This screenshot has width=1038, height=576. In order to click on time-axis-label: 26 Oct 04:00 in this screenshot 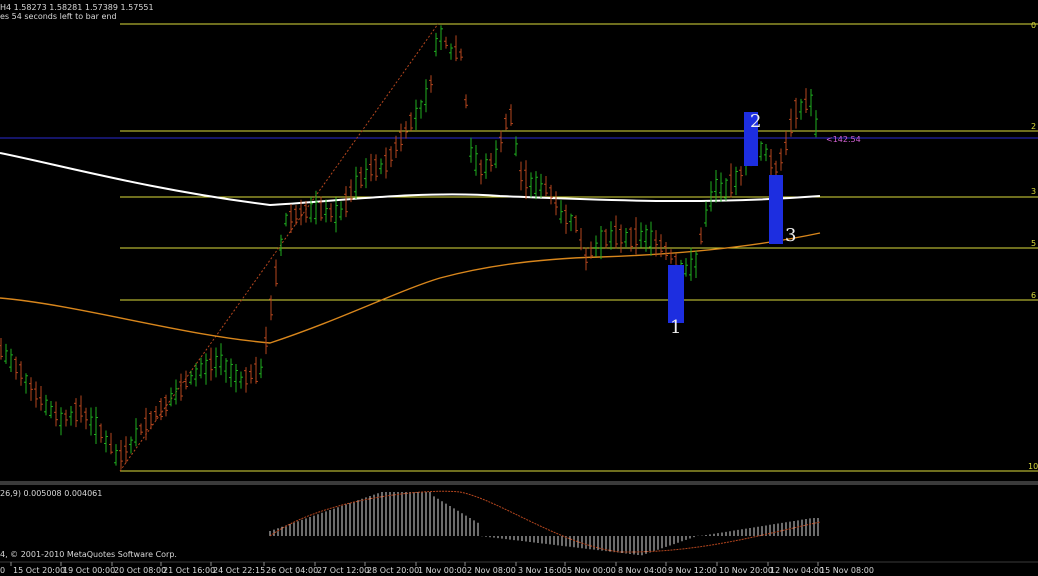, I will do `click(292, 570)`.